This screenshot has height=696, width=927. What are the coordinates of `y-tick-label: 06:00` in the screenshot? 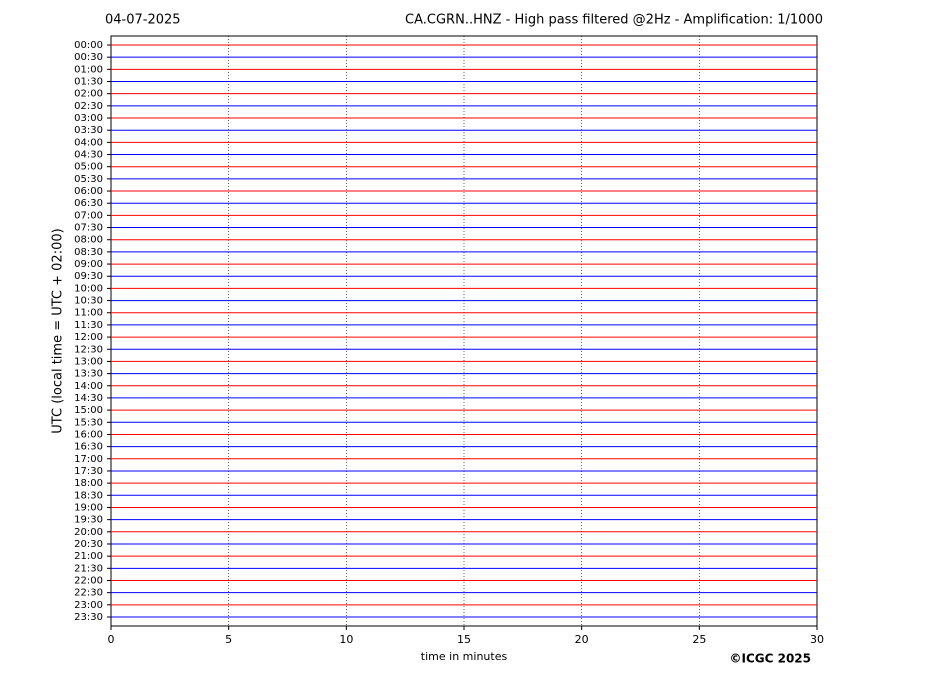 It's located at (88, 191).